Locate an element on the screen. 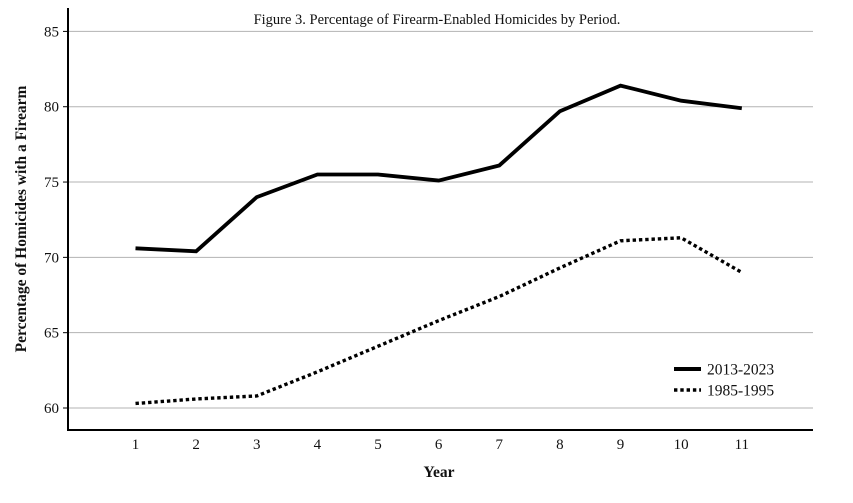 This screenshot has width=853, height=503. y-tick-label-70: 70 is located at coordinates (51, 258).